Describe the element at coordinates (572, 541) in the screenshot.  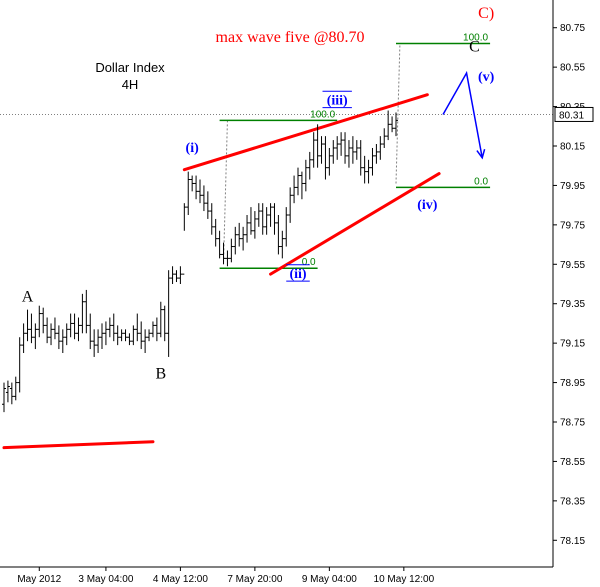
I see `y-tick-label: 78.15` at that location.